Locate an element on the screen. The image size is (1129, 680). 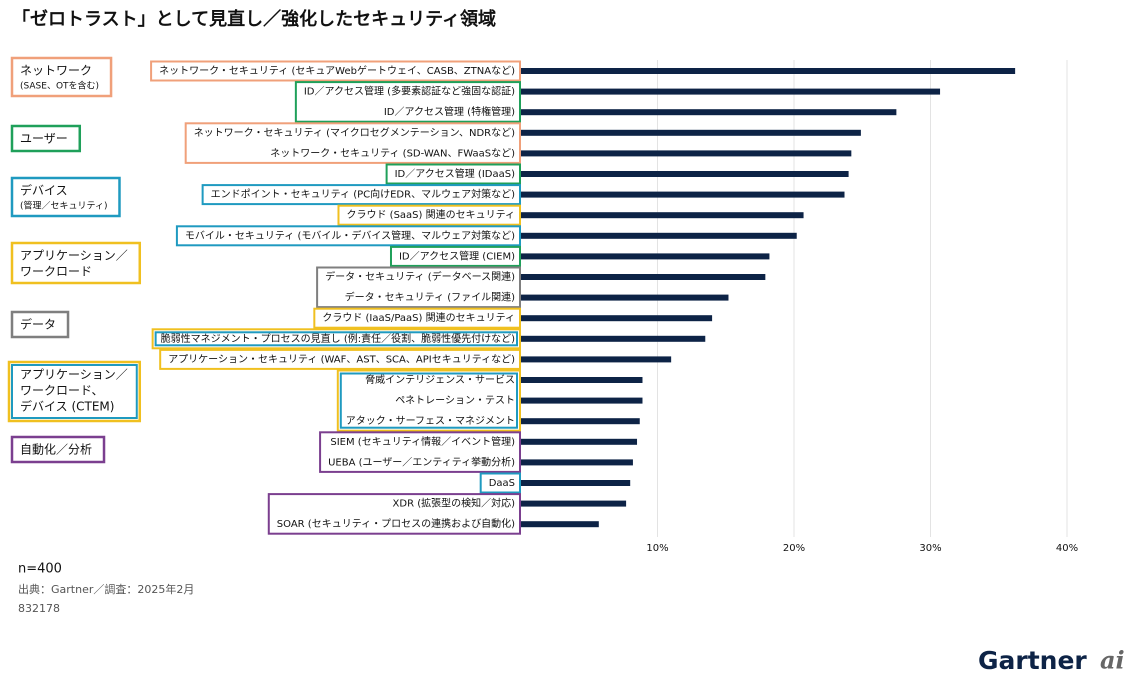
bar-label: ネットワーク・セキュリティ (SD-WAN、FWaaSなど) is located at coordinates (392, 153).